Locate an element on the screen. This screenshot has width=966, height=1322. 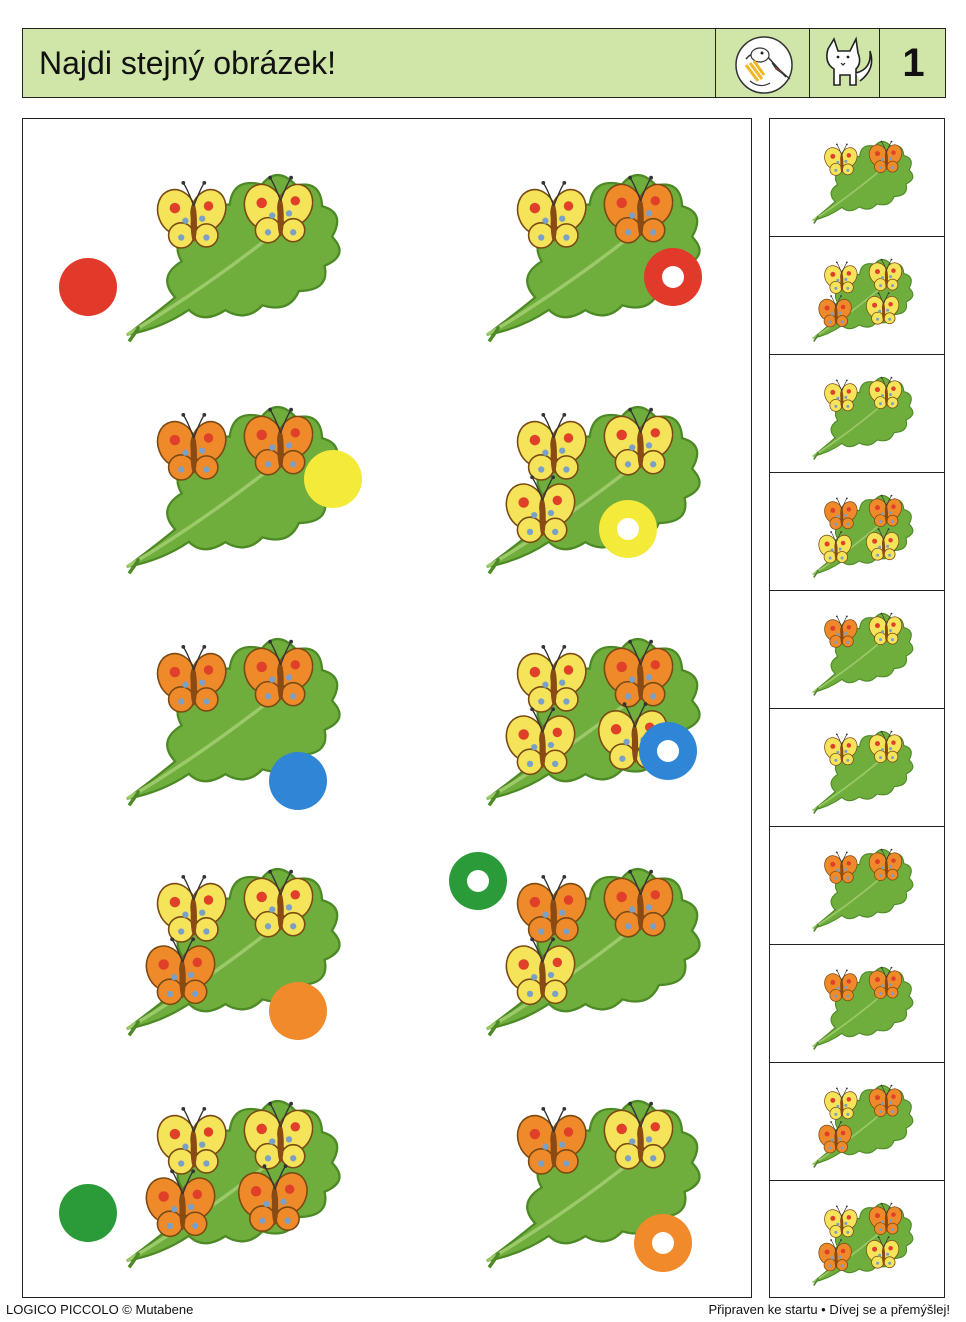
page-title: Najdi stejný obrázek! is located at coordinates (188, 63).